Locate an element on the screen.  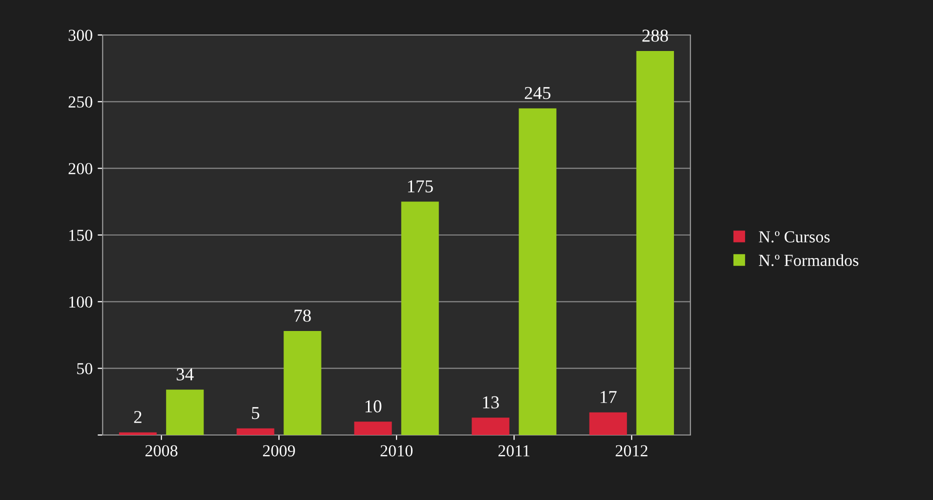
y-tick-label: 150 is located at coordinates (80, 235).